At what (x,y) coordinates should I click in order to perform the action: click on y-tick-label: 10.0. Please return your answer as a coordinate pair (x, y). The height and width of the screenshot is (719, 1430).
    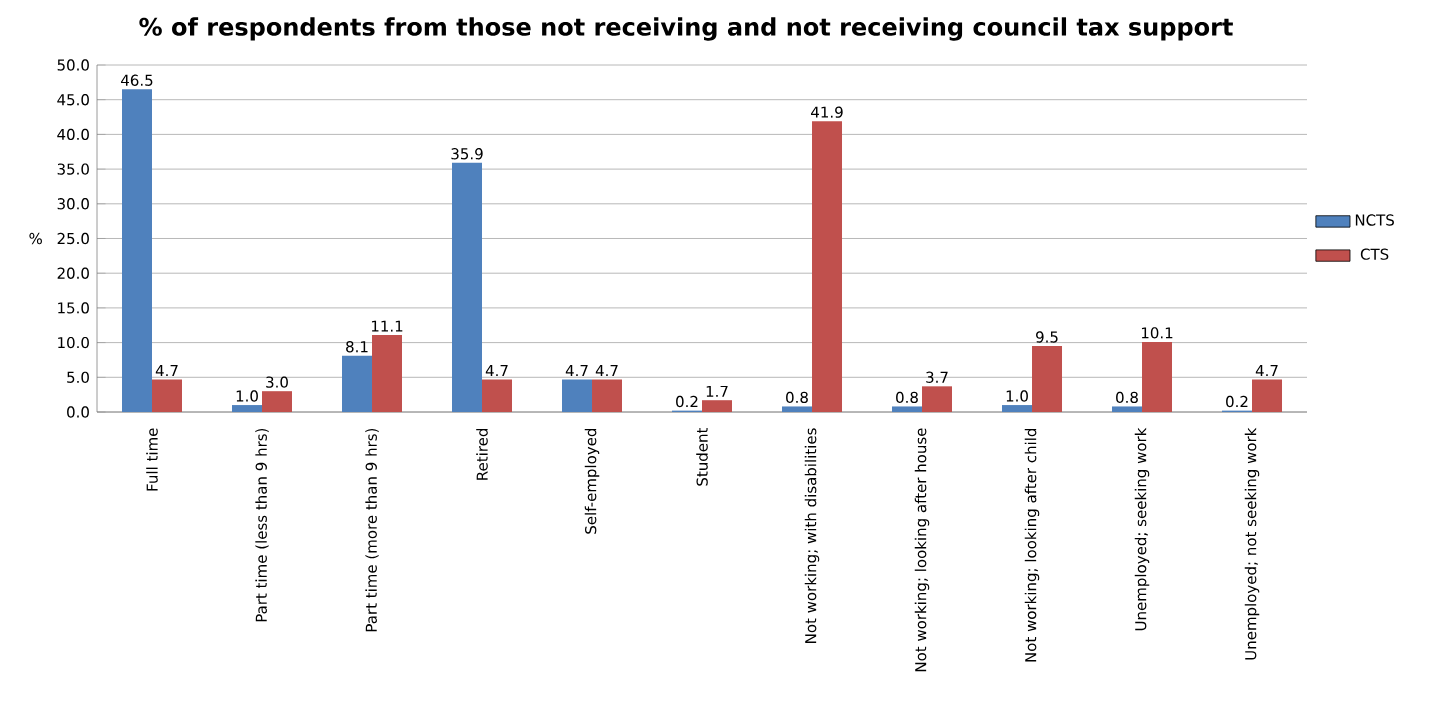
    Looking at the image, I should click on (73, 342).